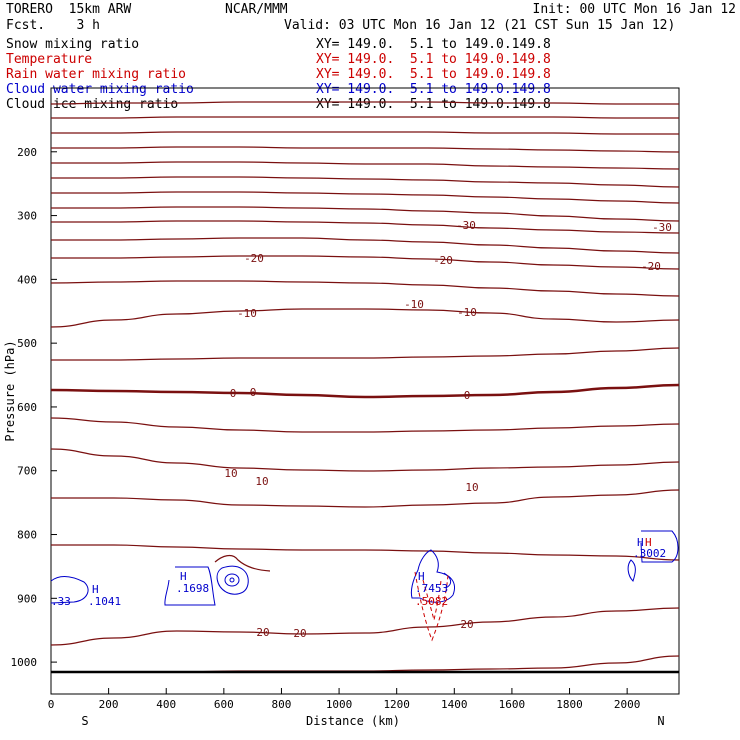 Image resolution: width=740 pixels, height=740 pixels. I want to click on rain-water-contour-a, so click(431, 606).